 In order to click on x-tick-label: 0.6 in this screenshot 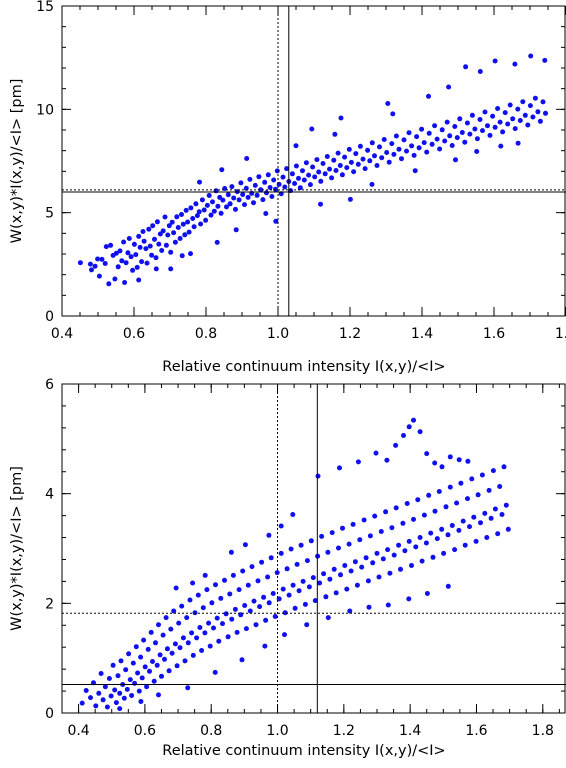, I will do `click(134, 334)`.